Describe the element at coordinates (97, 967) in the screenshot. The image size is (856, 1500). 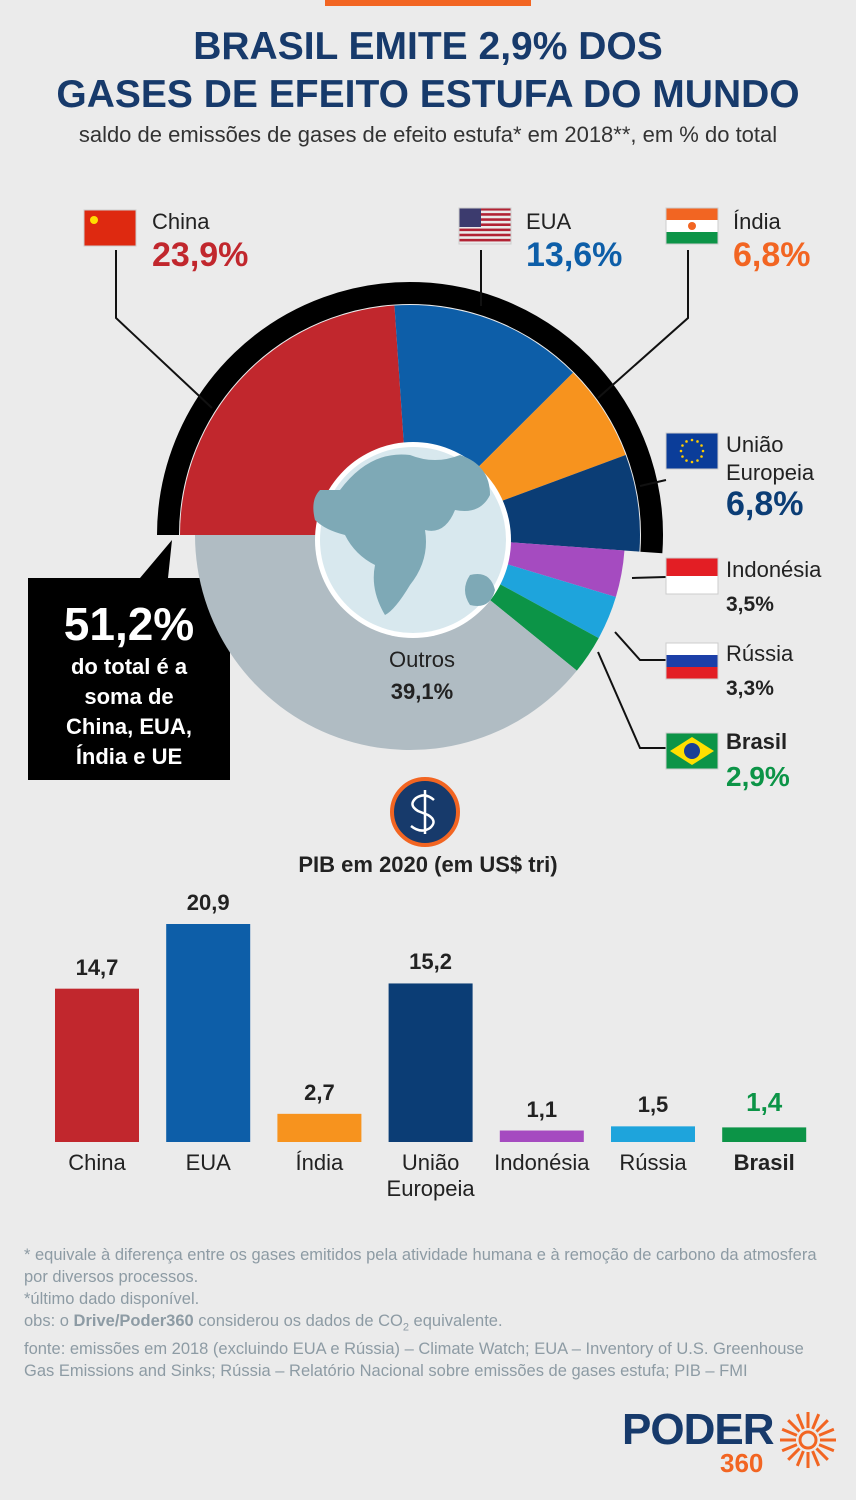
I see `bar-value: 14,7` at that location.